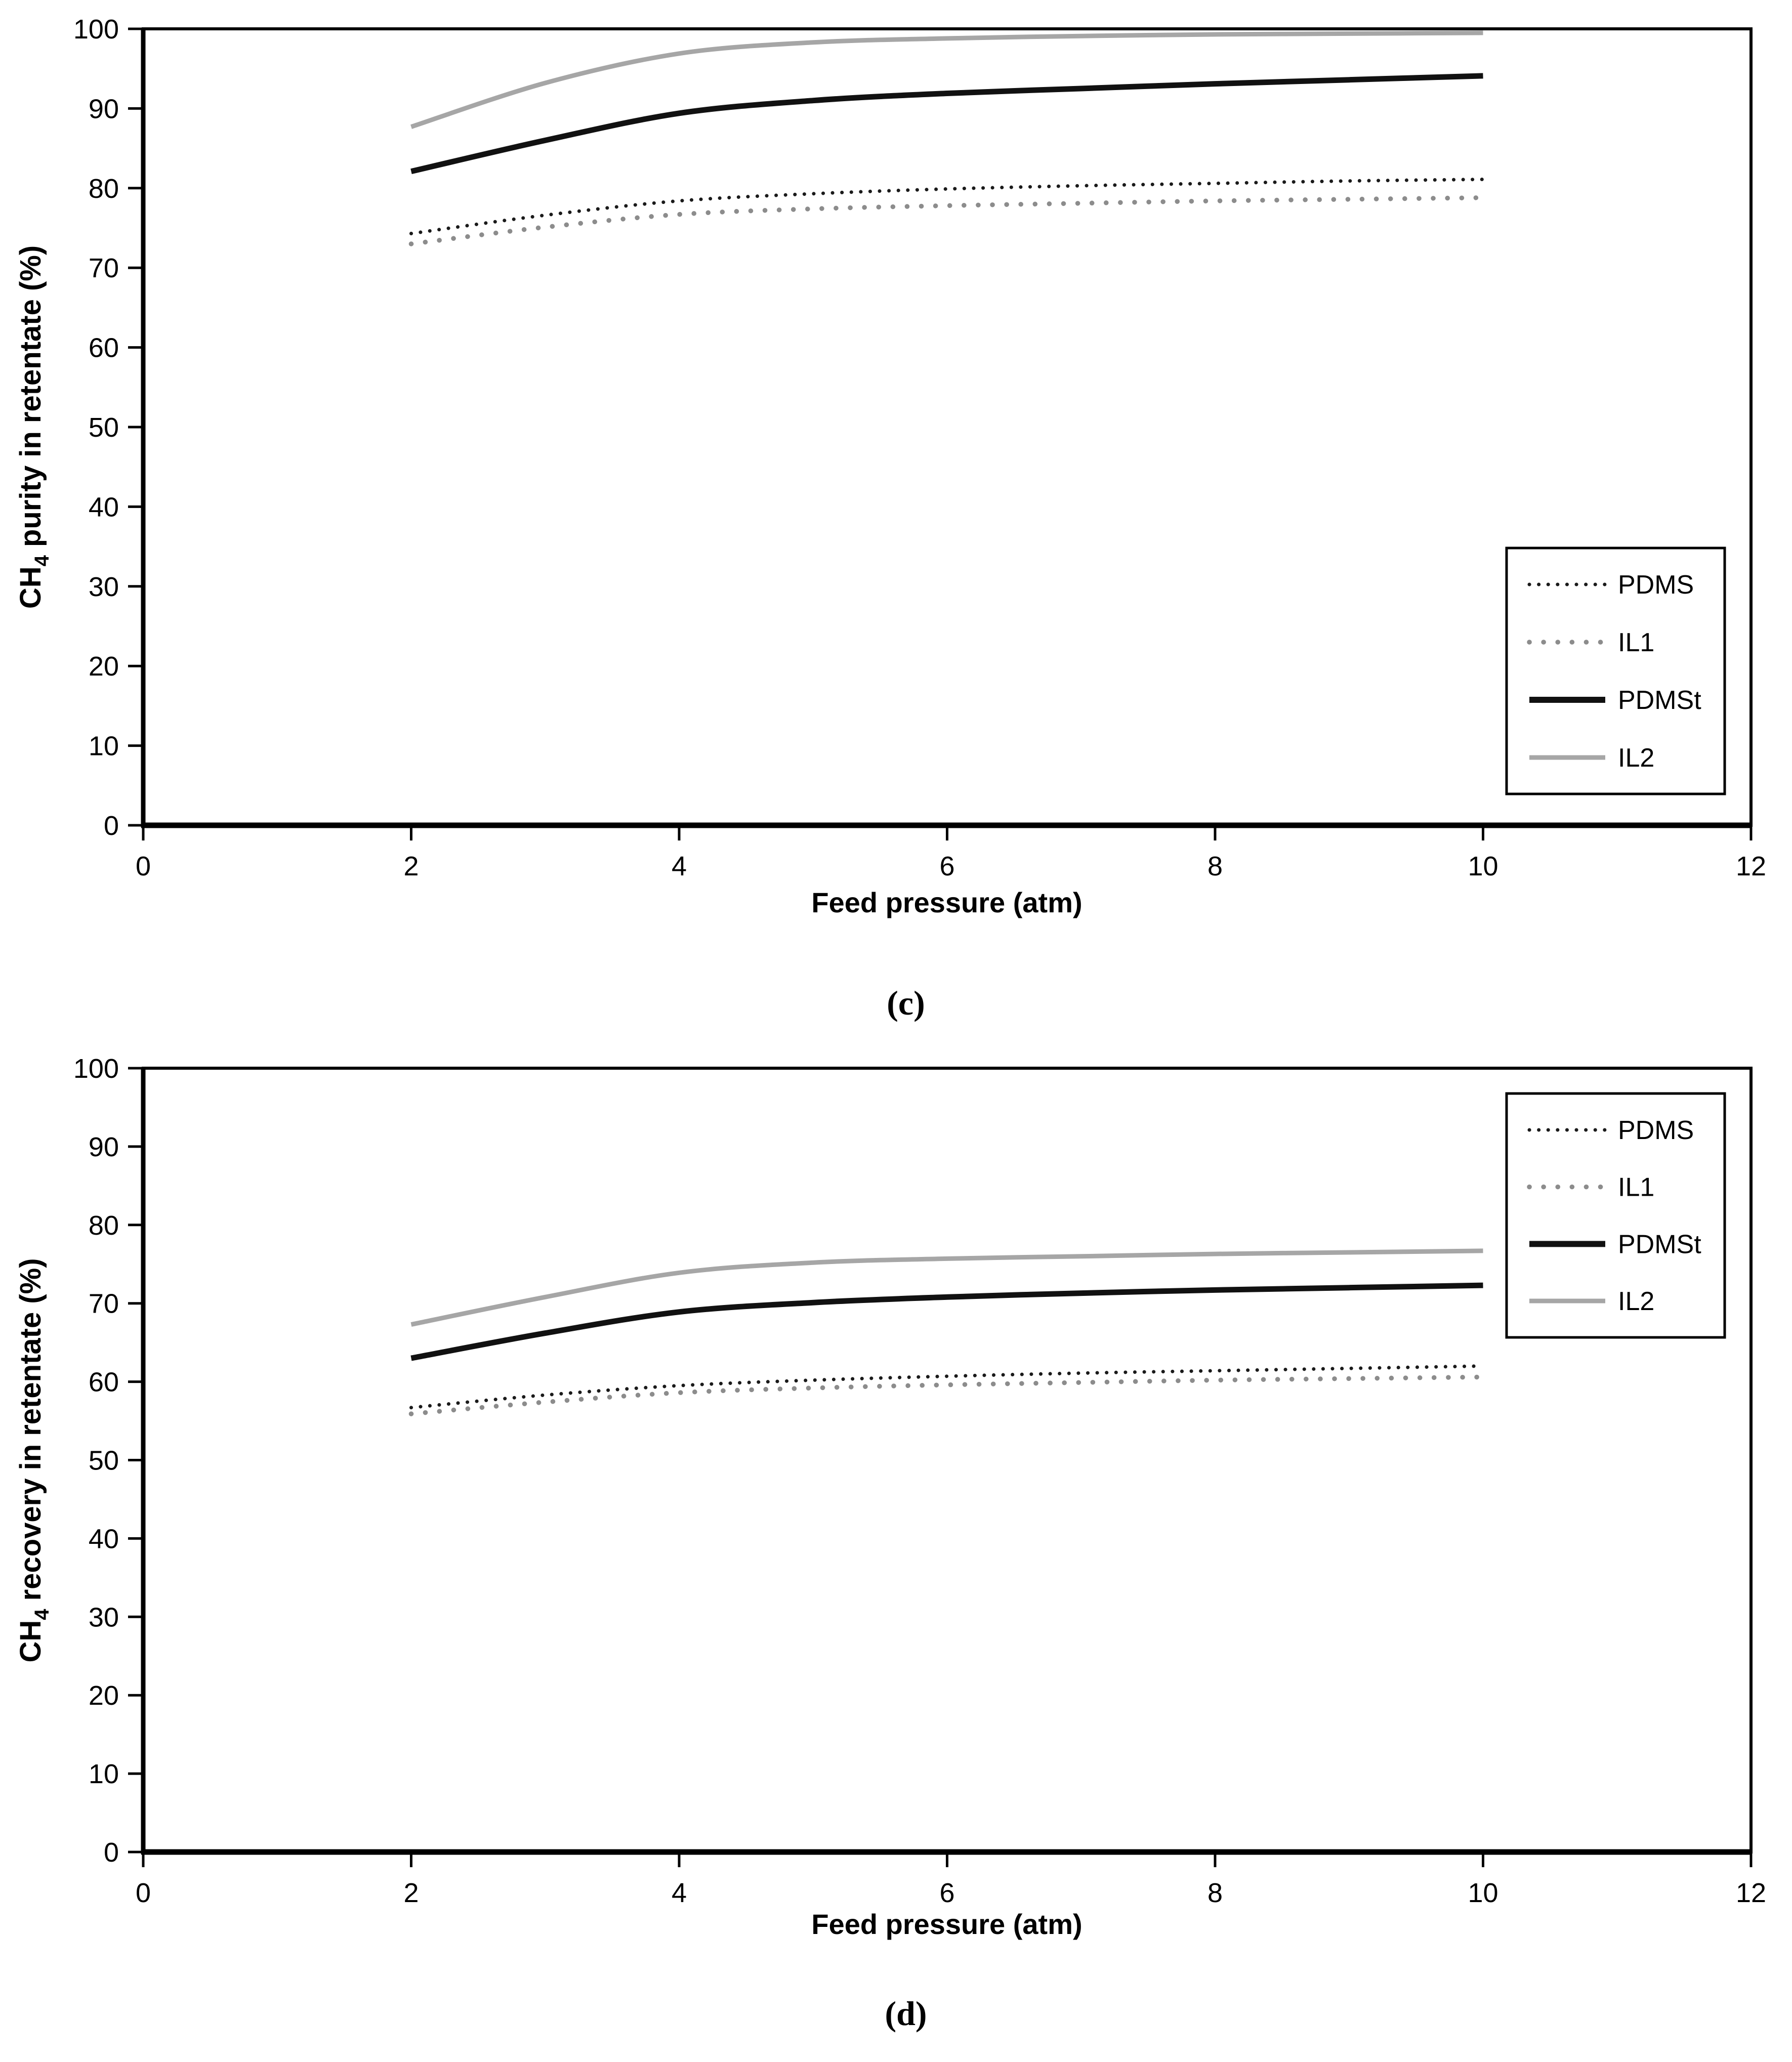 This screenshot has height=2062, width=1792. Describe the element at coordinates (42, 1615) in the screenshot. I see `y-axis-title-d-subscript: 4` at that location.